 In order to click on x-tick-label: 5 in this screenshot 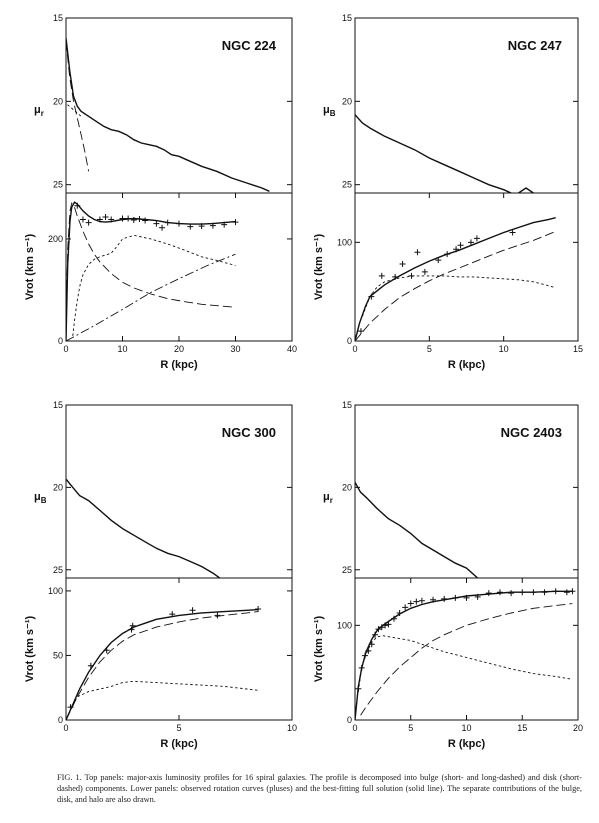, I will do `click(429, 349)`.